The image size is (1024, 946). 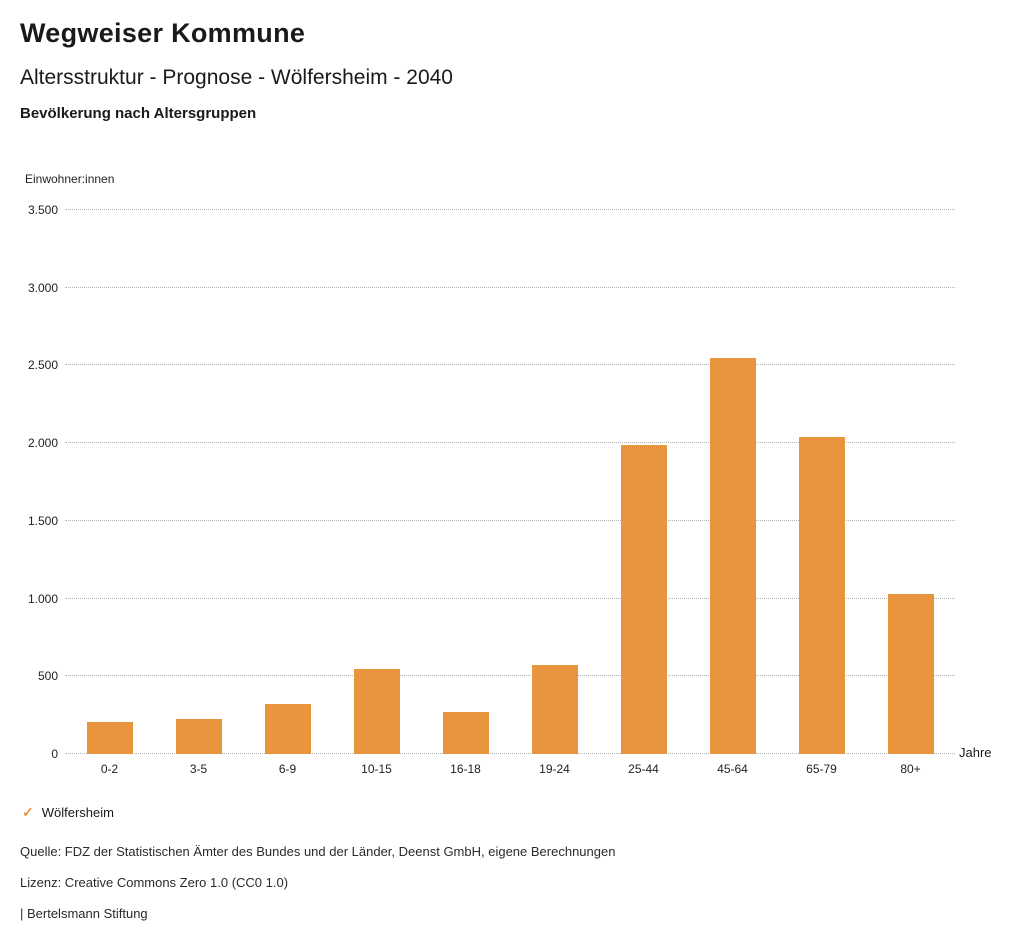 I want to click on x-tick-label: 25-44, so click(x=643, y=769).